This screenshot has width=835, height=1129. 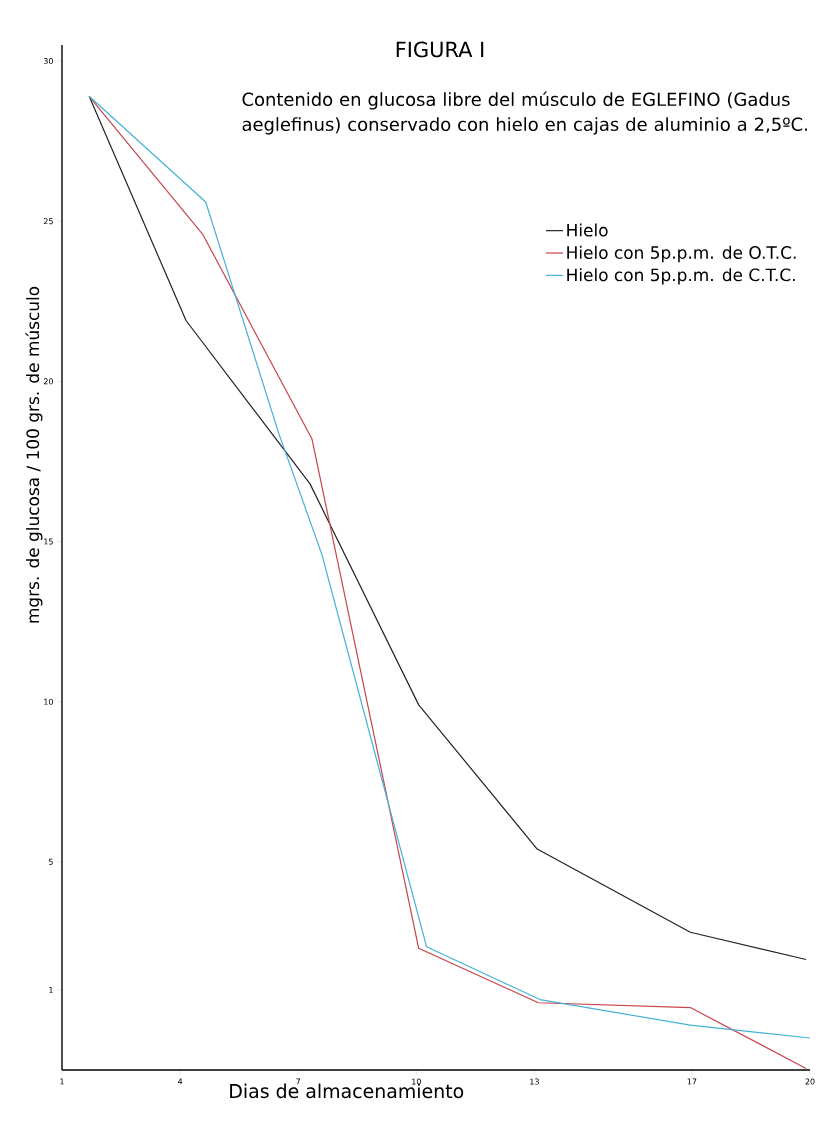 I want to click on y-axis-title: mgrs. de glucosa / 100 grs. de músculo, so click(x=34, y=454).